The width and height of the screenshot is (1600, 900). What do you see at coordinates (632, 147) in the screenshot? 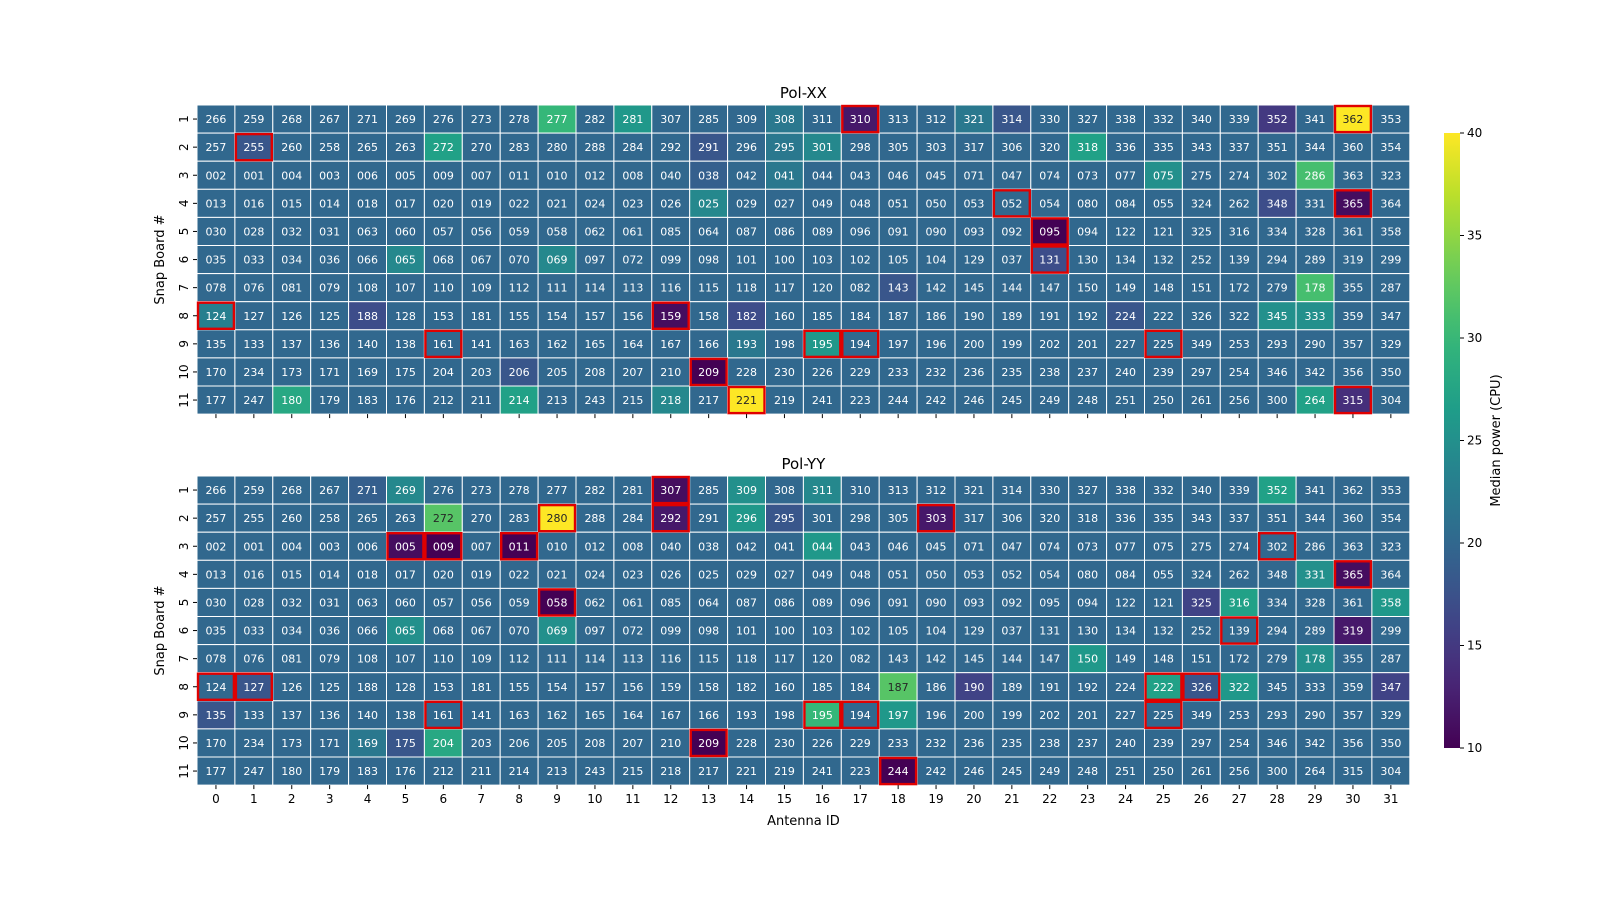
I see `cell-label: 284` at bounding box center [632, 147].